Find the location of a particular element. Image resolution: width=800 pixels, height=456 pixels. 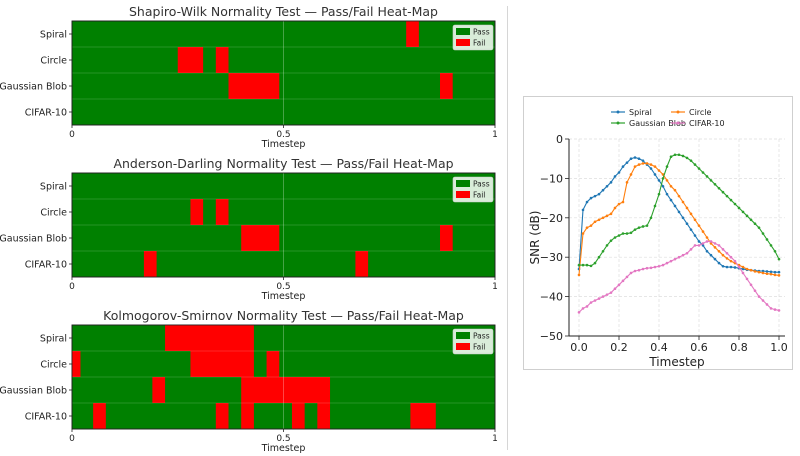

snr-ylabel: SNR (dB) is located at coordinates (535, 238).